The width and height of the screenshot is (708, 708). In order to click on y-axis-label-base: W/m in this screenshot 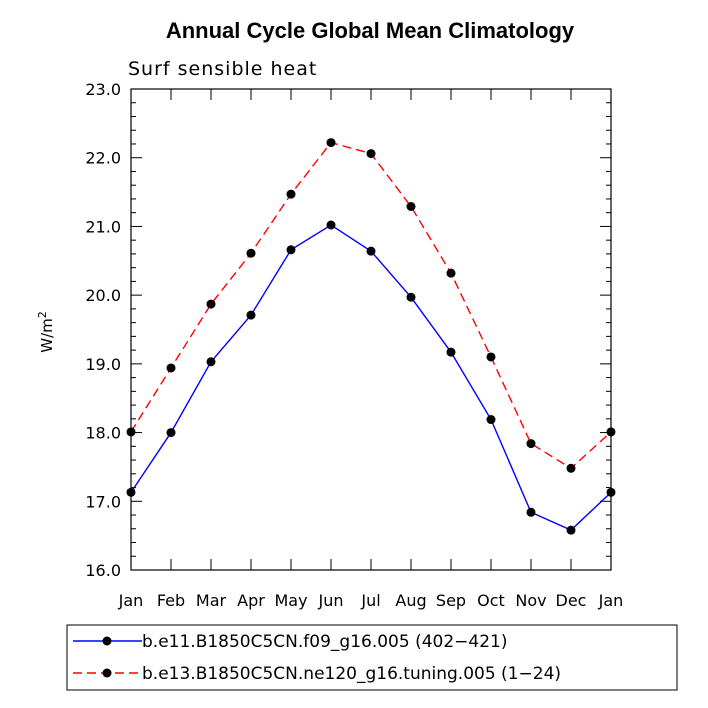, I will do `click(47, 335)`.